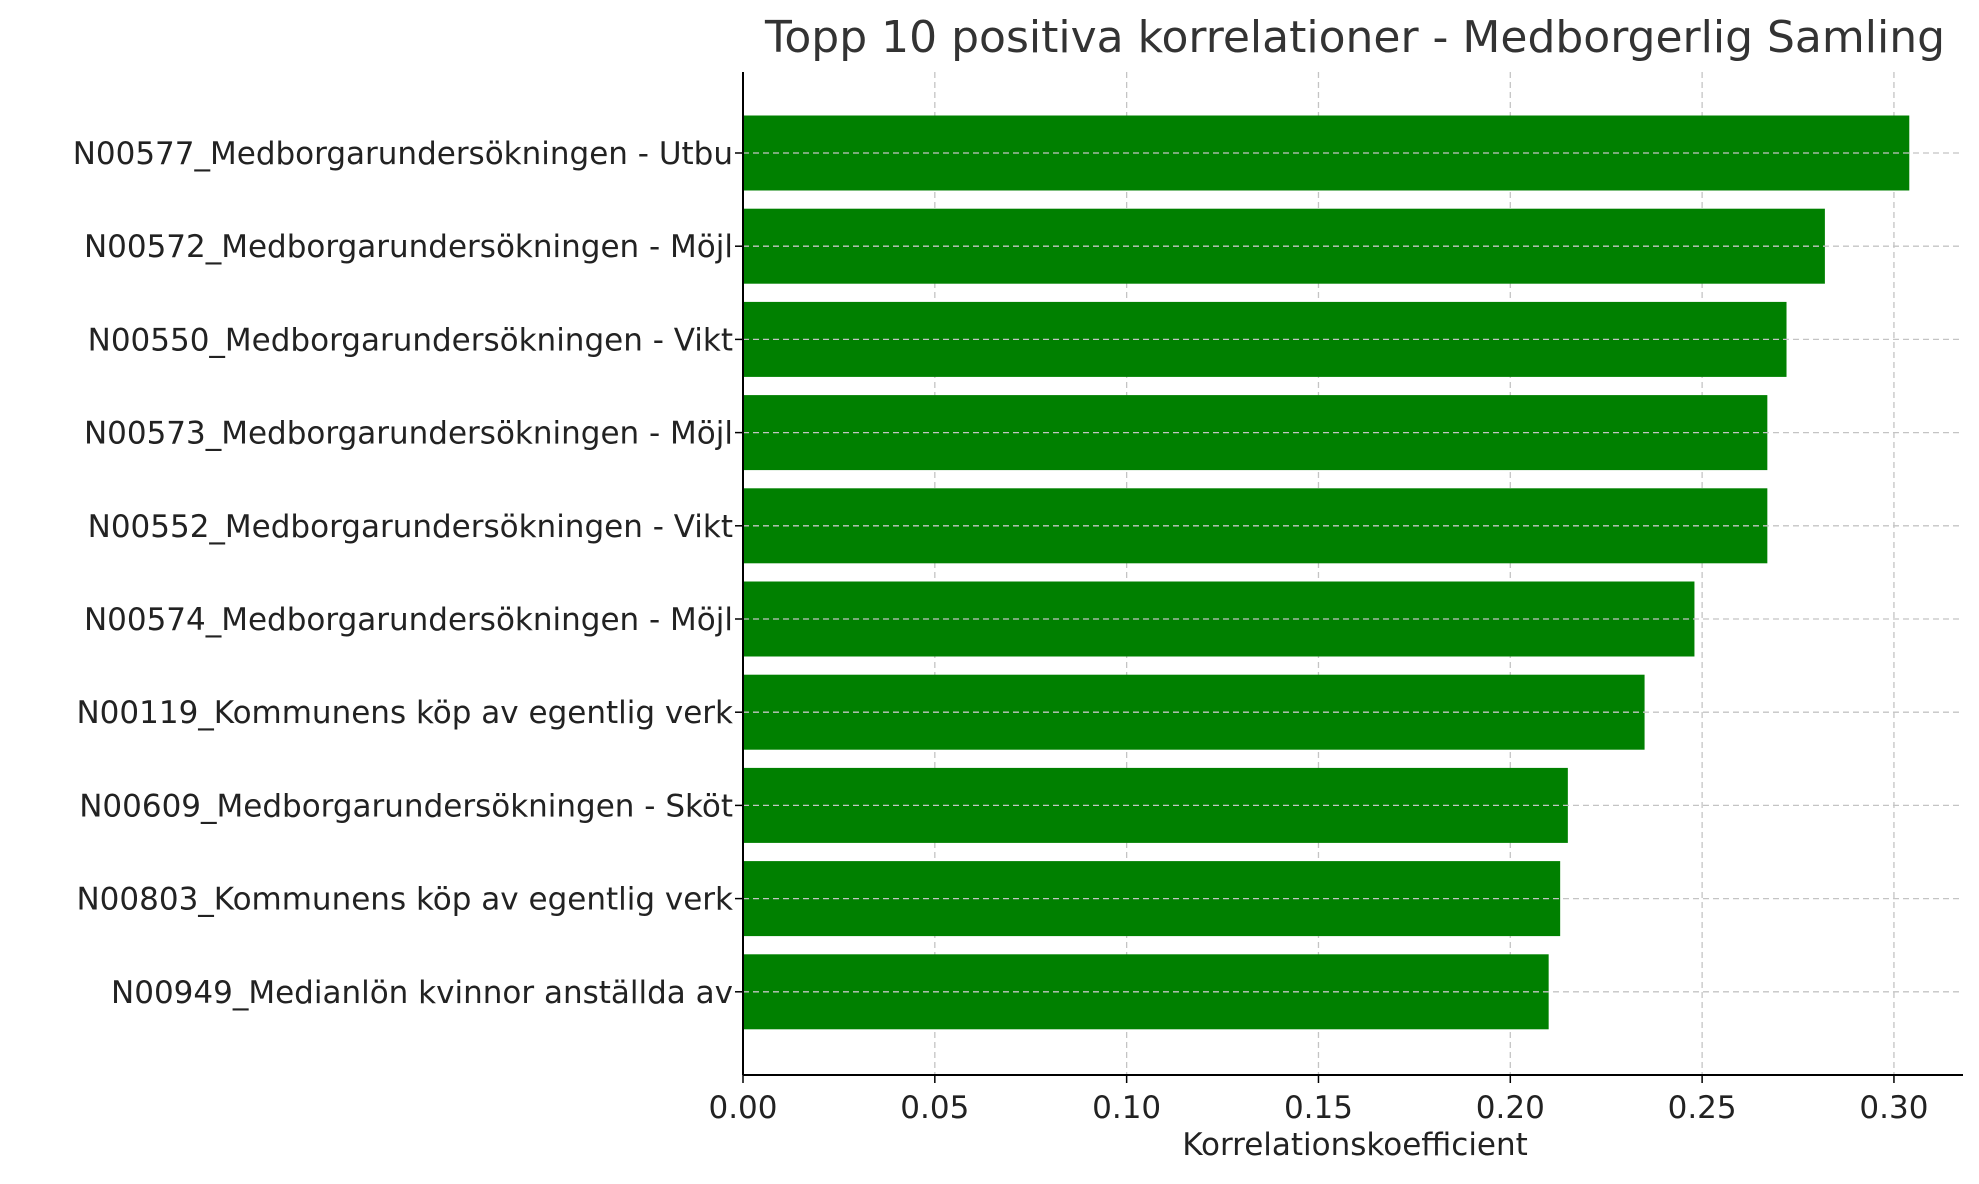 Image resolution: width=1979 pixels, height=1184 pixels. Describe the element at coordinates (403, 154) in the screenshot. I see `y-tick-label: N00577_Medborgarundersökningen - Utbu` at that location.